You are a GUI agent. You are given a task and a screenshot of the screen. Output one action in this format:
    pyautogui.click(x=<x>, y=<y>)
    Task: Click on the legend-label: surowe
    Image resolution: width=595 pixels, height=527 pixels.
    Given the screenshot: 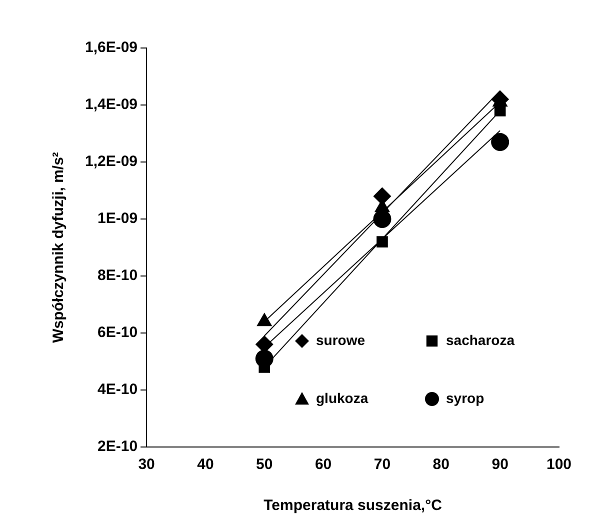 What is the action you would take?
    pyautogui.click(x=341, y=340)
    